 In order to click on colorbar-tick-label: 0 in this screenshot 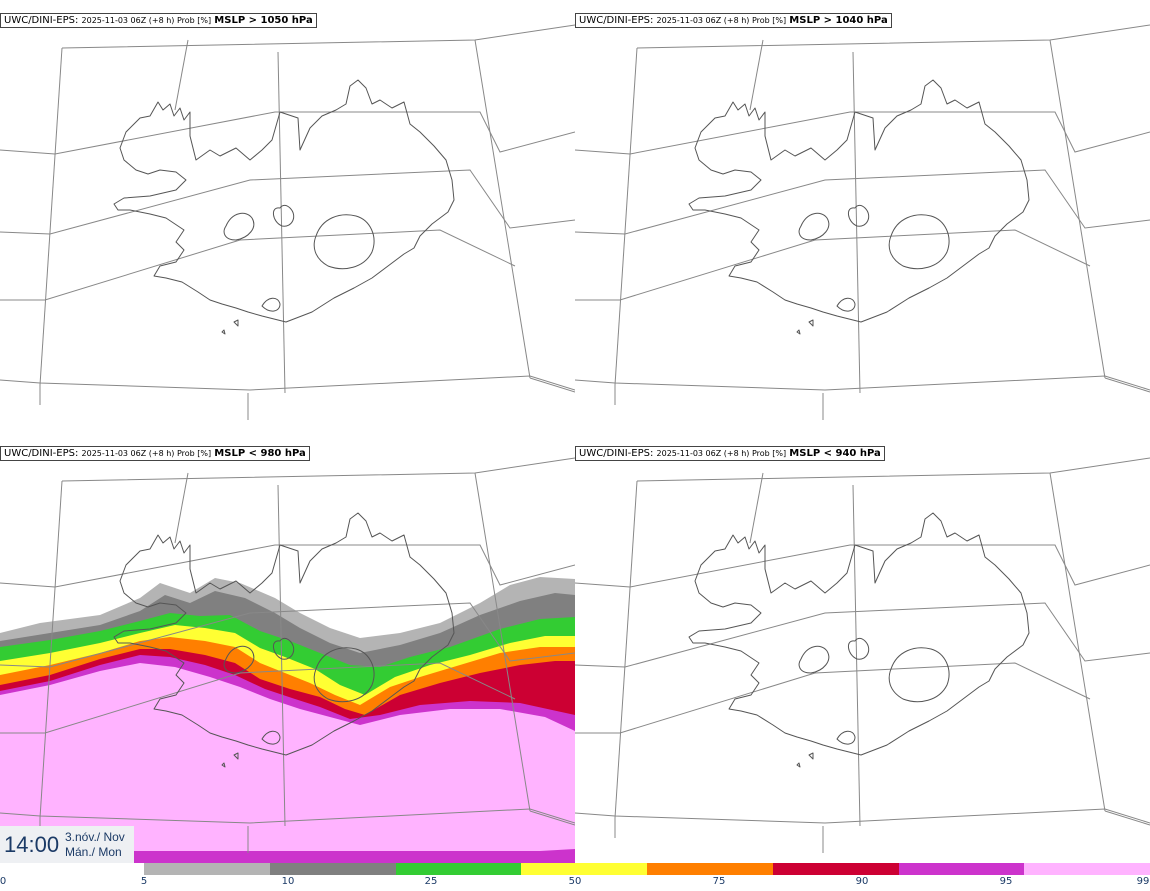, I will do `click(3, 881)`.